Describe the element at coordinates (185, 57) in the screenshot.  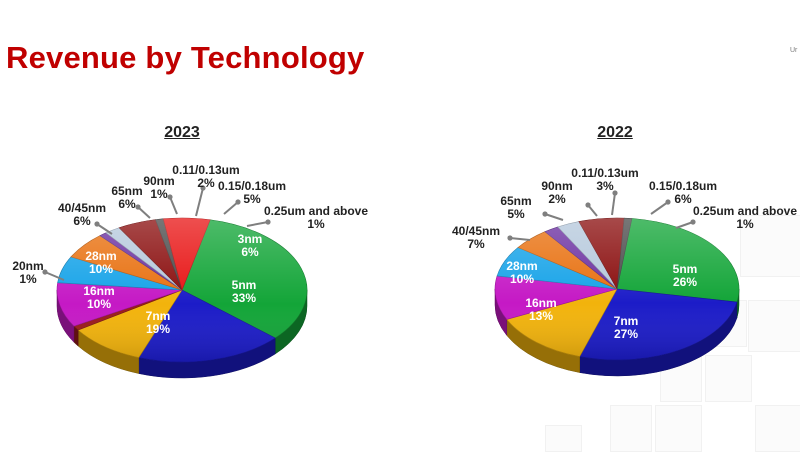
I see `page-title: Revenue by Technology` at that location.